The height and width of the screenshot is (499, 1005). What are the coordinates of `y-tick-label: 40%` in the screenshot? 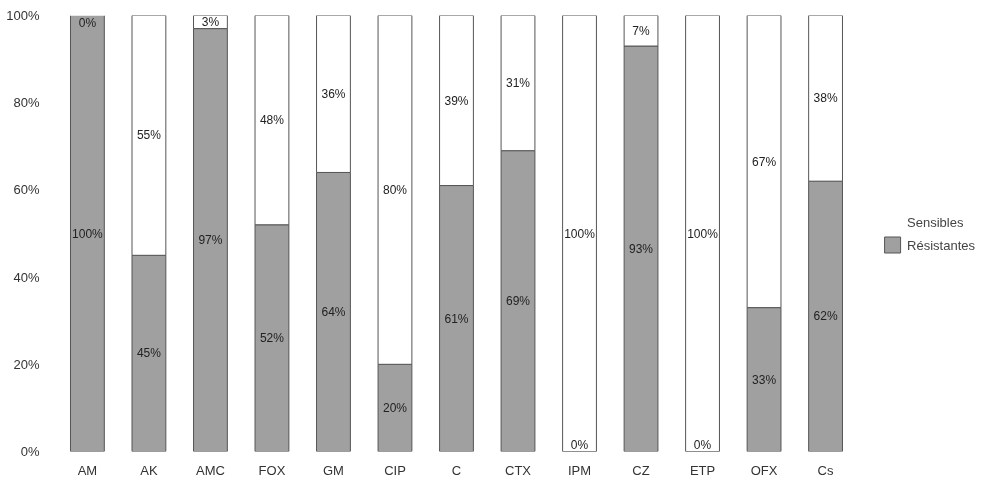 It's located at (26, 277).